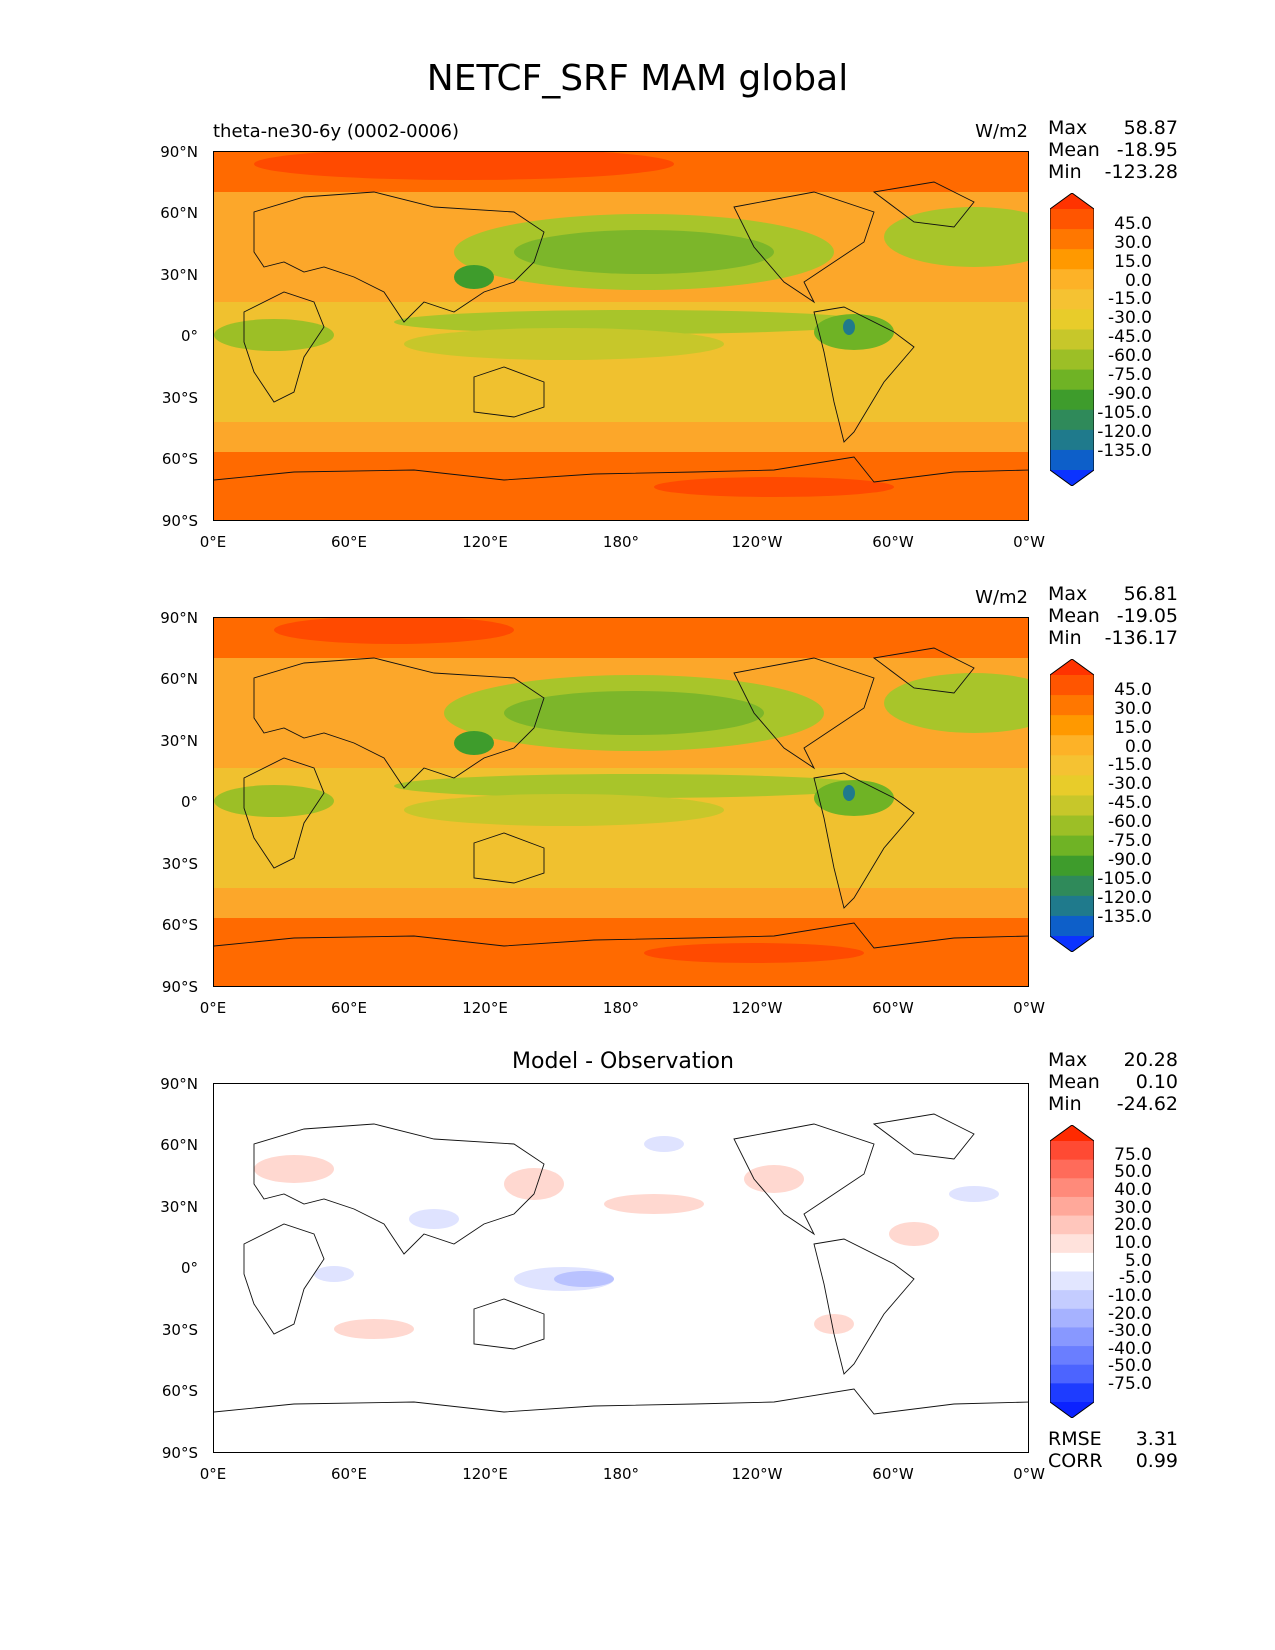 The width and height of the screenshot is (1275, 1650). What do you see at coordinates (1068, 1060) in the screenshot?
I see `stat-max-label: Max` at bounding box center [1068, 1060].